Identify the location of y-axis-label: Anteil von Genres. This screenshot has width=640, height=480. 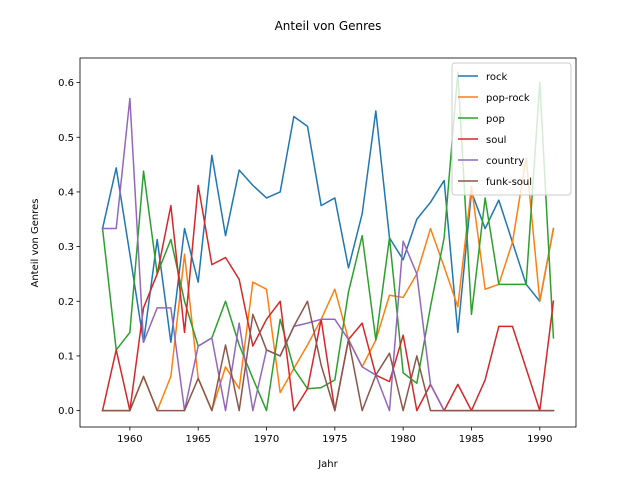
(35, 242).